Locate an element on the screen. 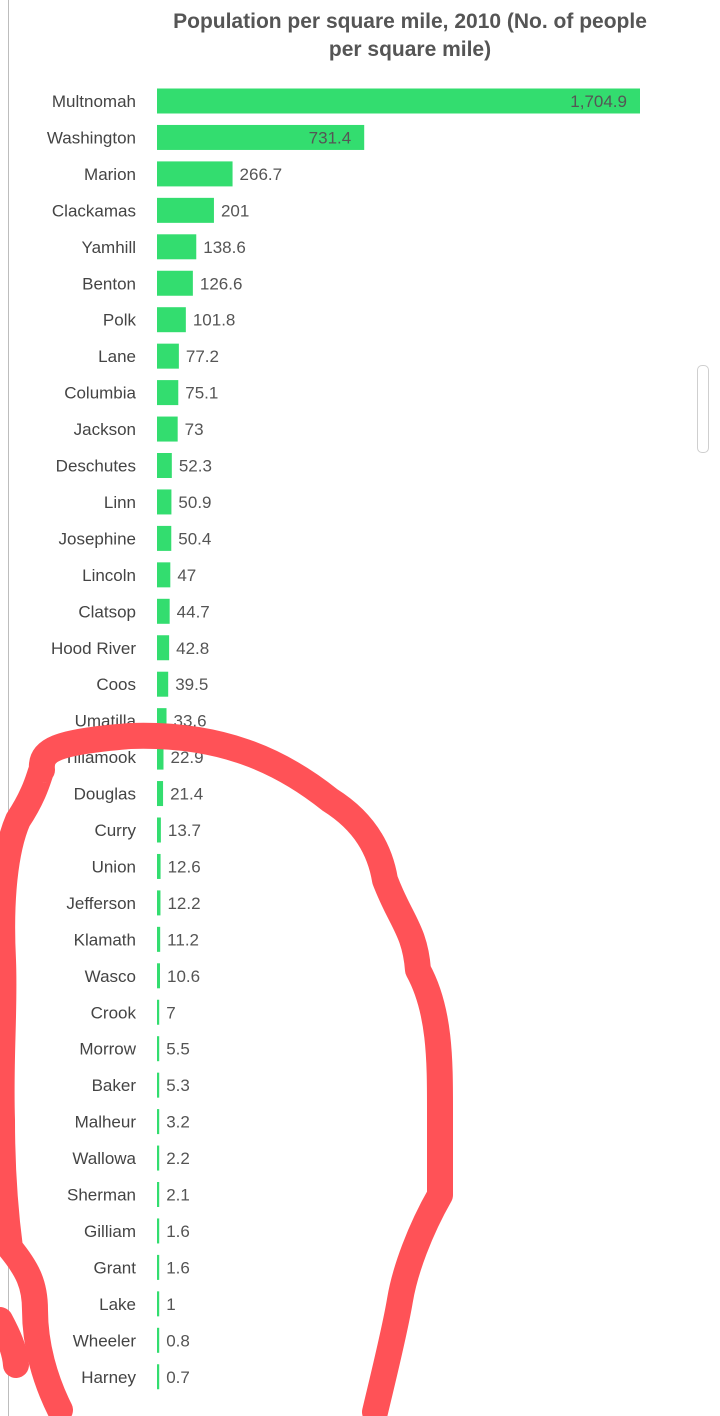 The width and height of the screenshot is (720, 1416). category-label: Washington is located at coordinates (91, 137).